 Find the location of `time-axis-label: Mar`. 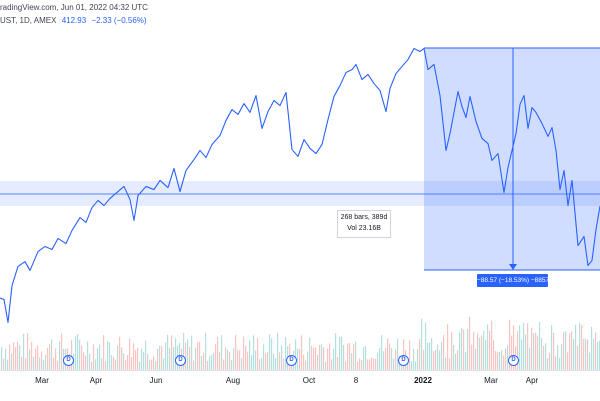

time-axis-label: Mar is located at coordinates (491, 380).